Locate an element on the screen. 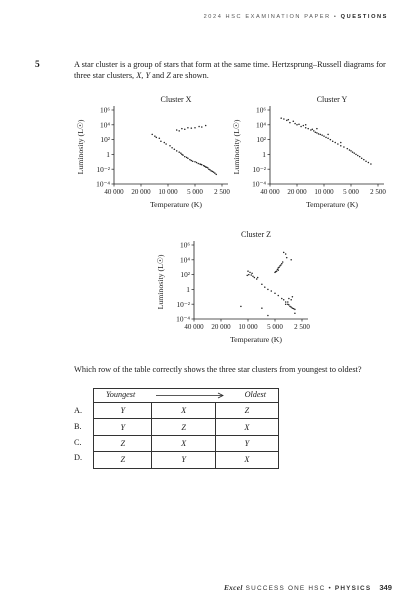 The image size is (416, 611). intro-cluster-y: Y is located at coordinates (148, 76).